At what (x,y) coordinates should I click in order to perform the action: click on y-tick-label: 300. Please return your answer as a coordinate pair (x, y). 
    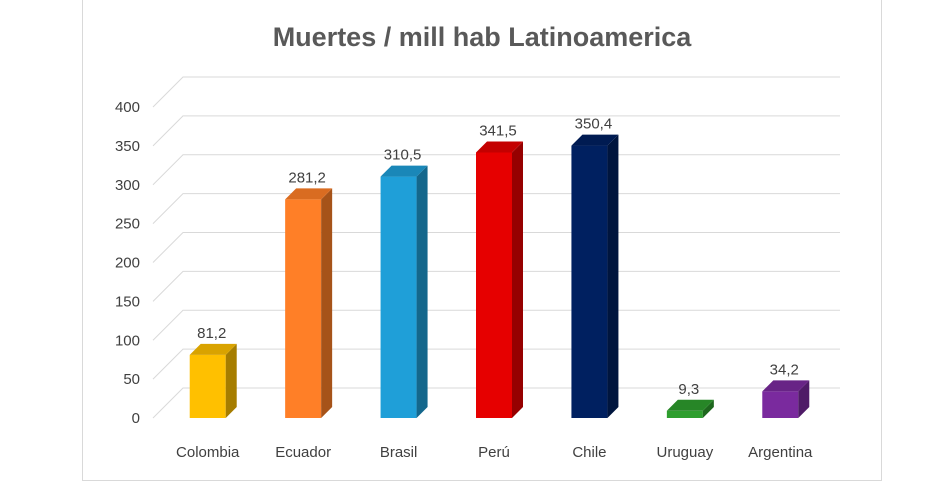
    Looking at the image, I should click on (127, 185).